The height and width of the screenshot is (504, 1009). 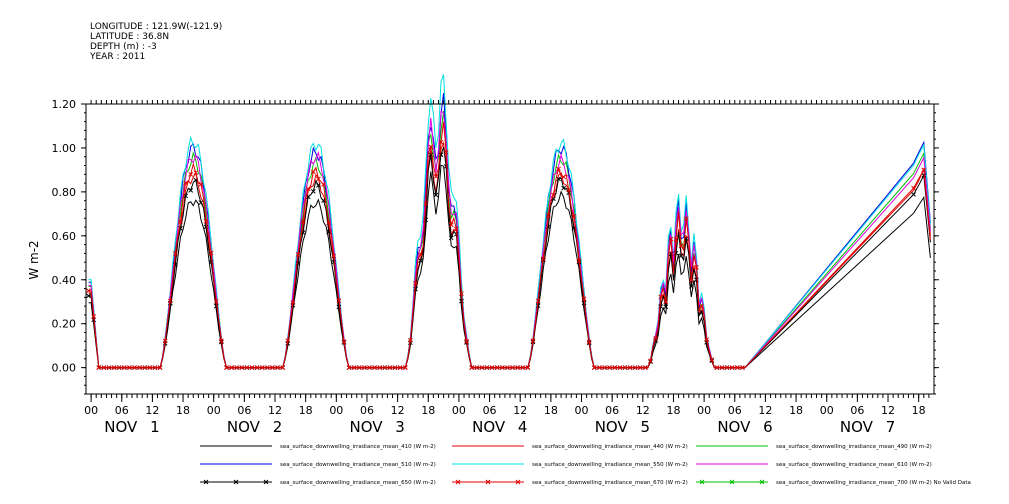 I want to click on day-label: NOV 1, so click(x=131, y=427).